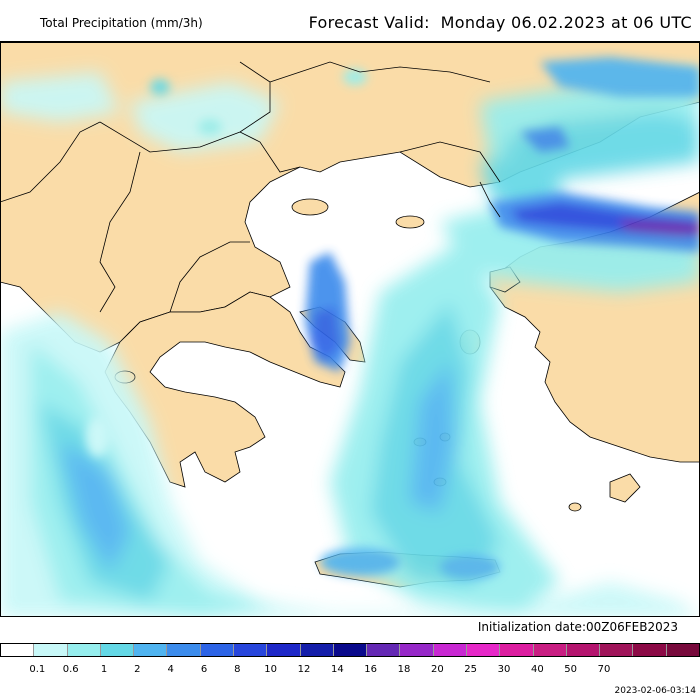 Image resolution: width=700 pixels, height=700 pixels. What do you see at coordinates (604, 669) in the screenshot?
I see `legend-label: 70` at bounding box center [604, 669].